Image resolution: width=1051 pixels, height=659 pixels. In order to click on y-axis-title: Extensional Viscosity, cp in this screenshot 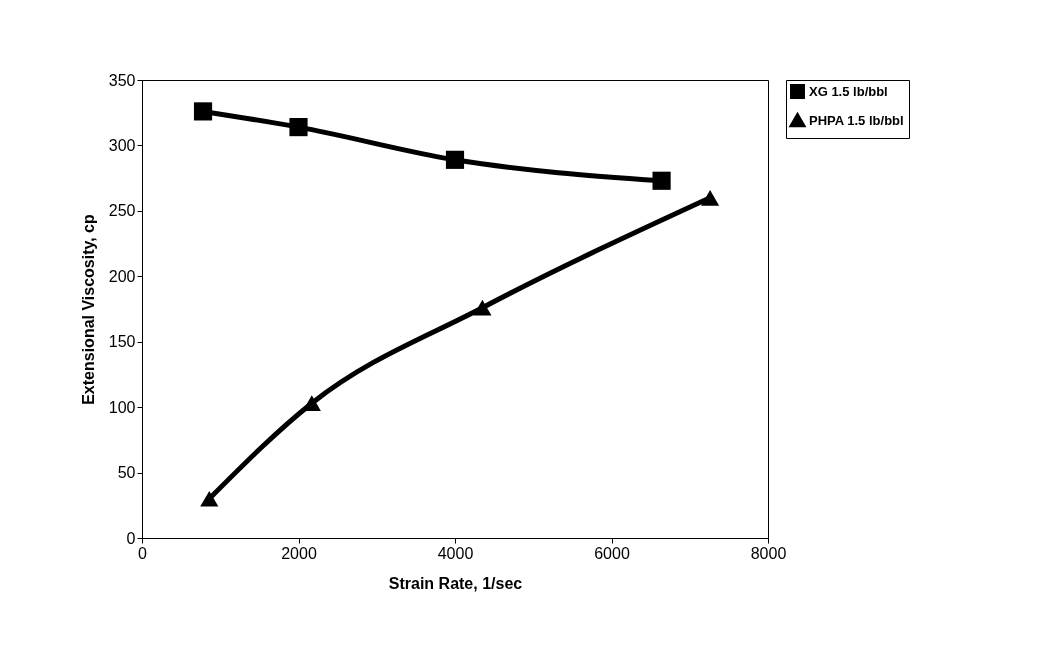, I will do `click(88, 309)`.